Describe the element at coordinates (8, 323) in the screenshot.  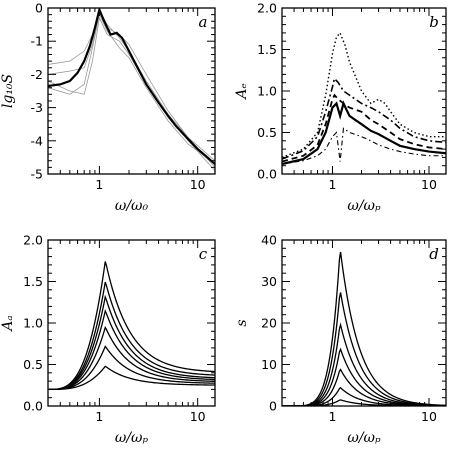
I see `y-axis-label: Aₐ` at that location.